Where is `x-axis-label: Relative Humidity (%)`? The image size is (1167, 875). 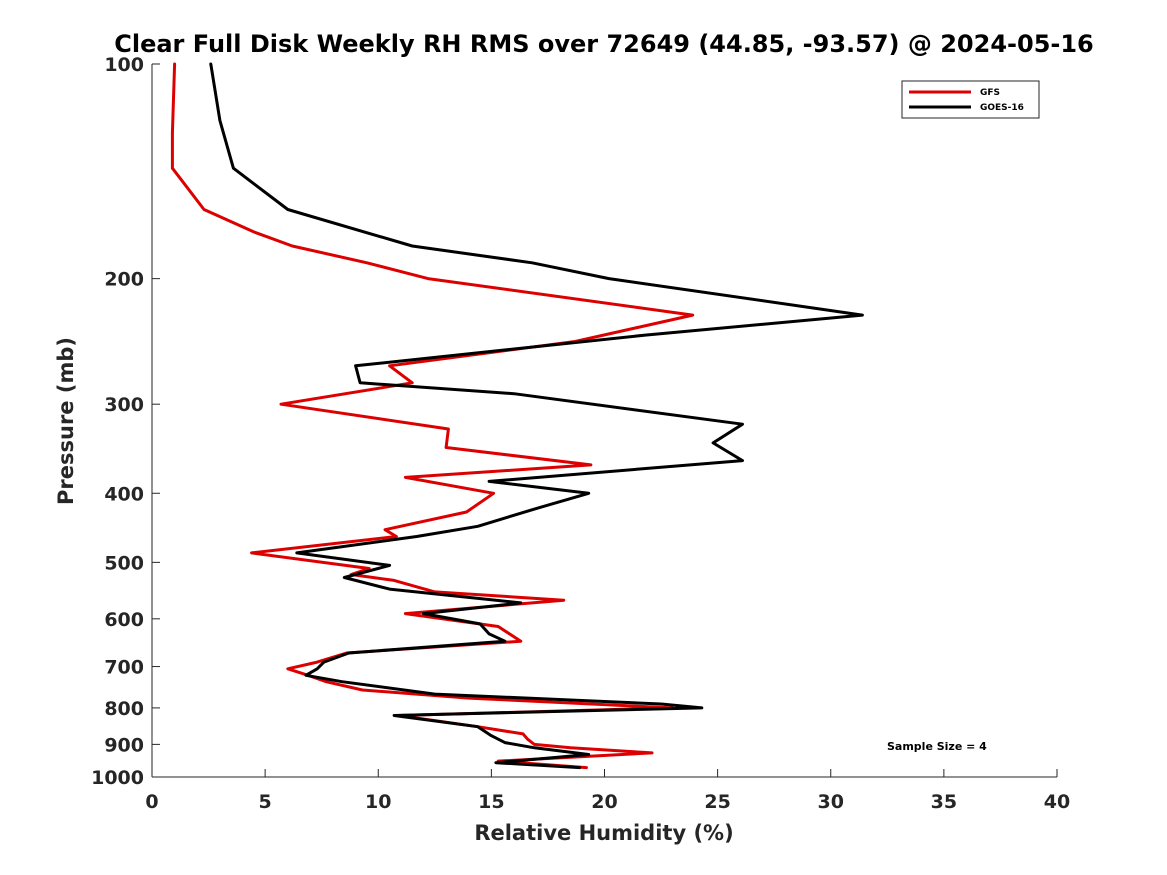 x-axis-label: Relative Humidity (%) is located at coordinates (603, 833).